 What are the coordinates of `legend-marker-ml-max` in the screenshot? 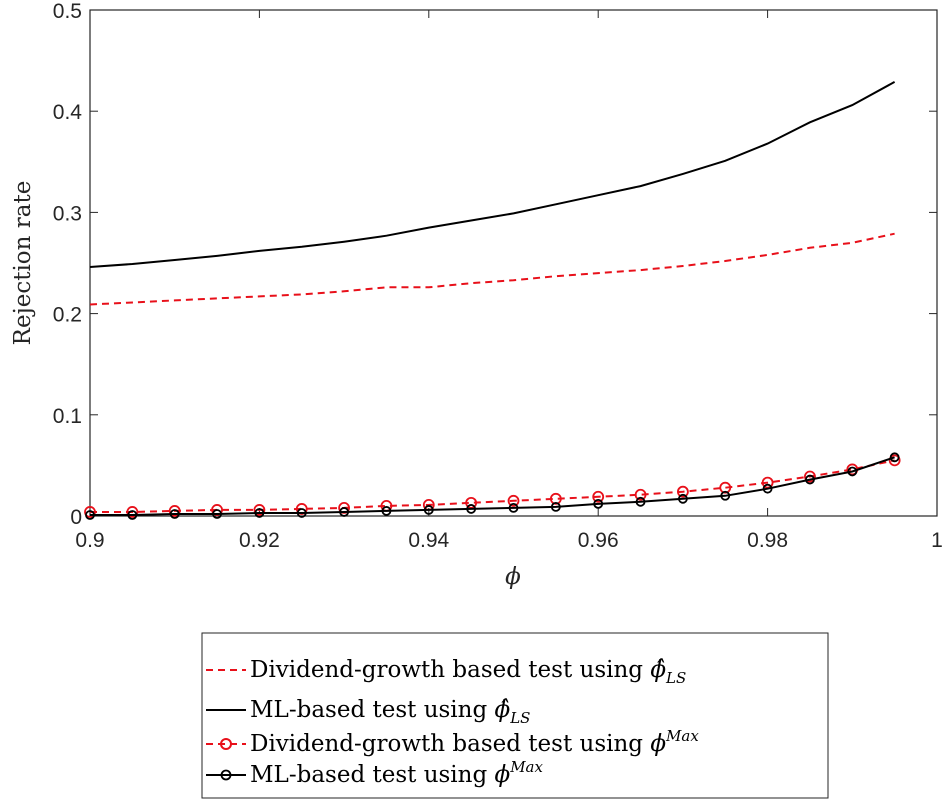 It's located at (226, 775).